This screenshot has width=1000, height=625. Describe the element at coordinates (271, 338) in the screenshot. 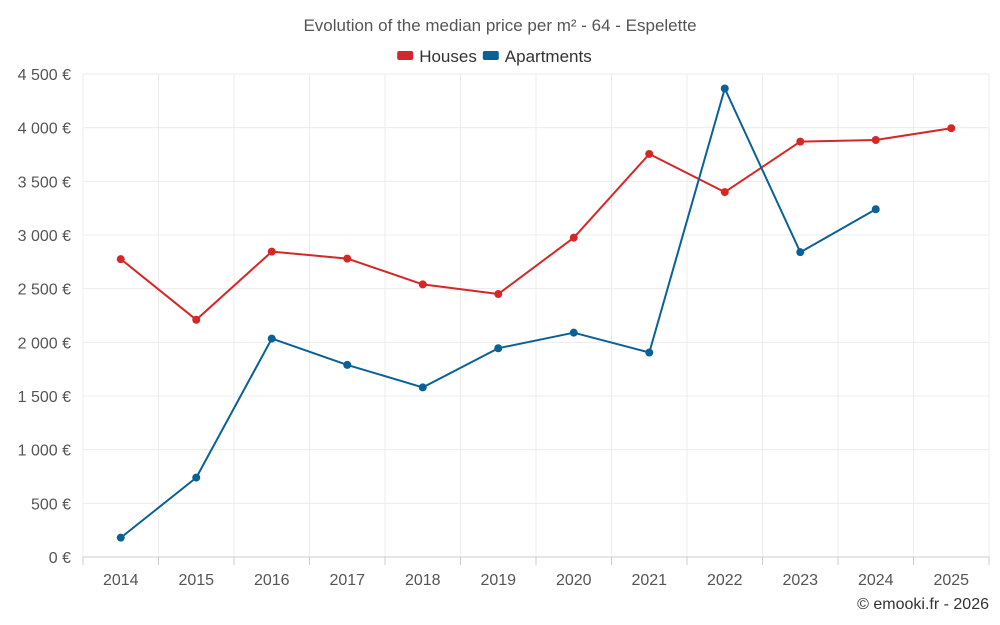

I see `data-point-apartments-2016` at that location.